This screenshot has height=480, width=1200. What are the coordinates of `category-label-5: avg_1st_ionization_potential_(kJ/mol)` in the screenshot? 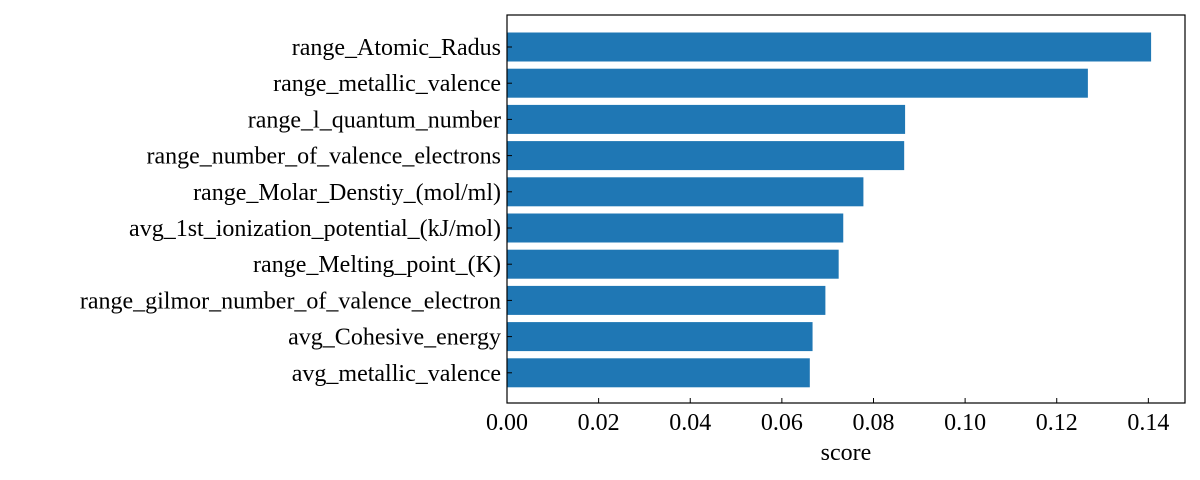 It's located at (315, 229).